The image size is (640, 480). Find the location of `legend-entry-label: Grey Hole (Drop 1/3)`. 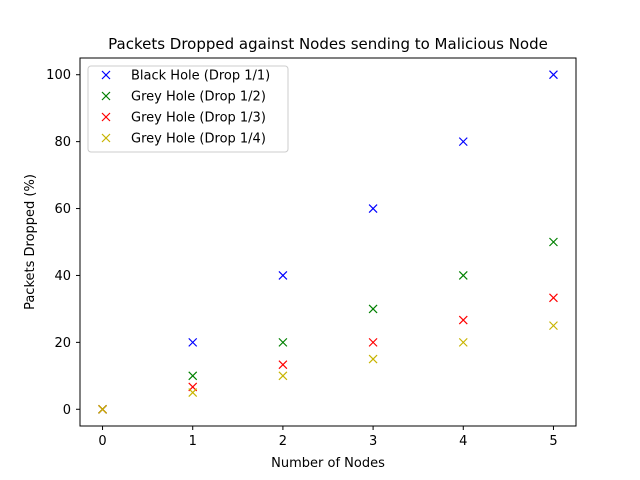

legend-entry-label: Grey Hole (Drop 1/3) is located at coordinates (198, 118).